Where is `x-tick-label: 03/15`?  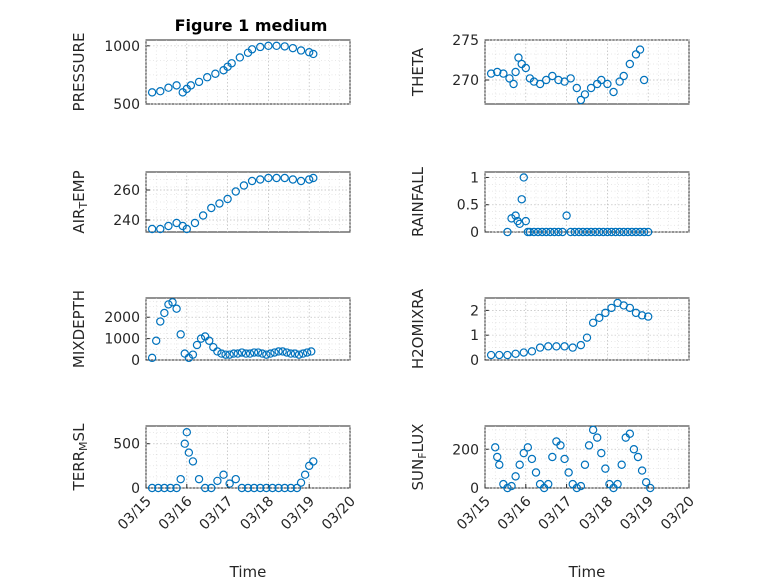
x-tick-label: 03/15 is located at coordinates (135, 514).